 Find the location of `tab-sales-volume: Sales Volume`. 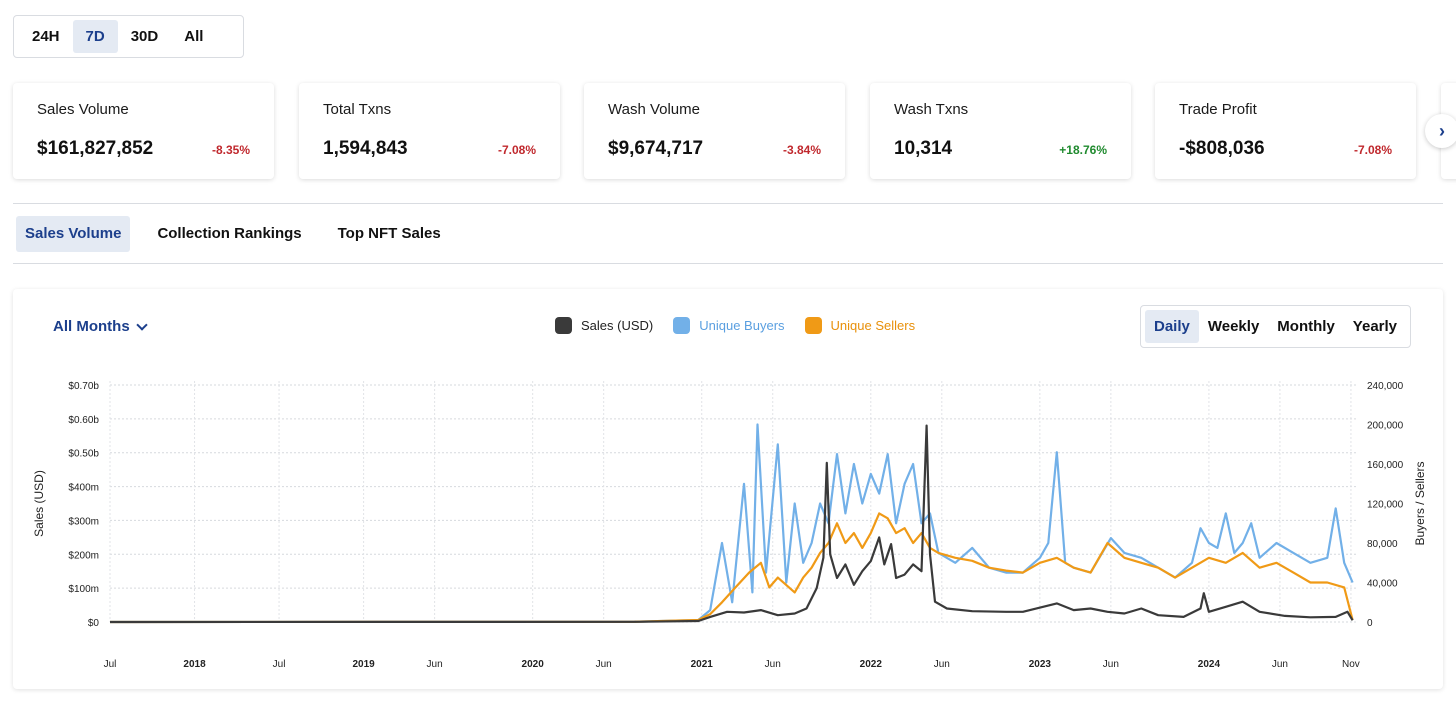

tab-sales-volume: Sales Volume is located at coordinates (73, 234).